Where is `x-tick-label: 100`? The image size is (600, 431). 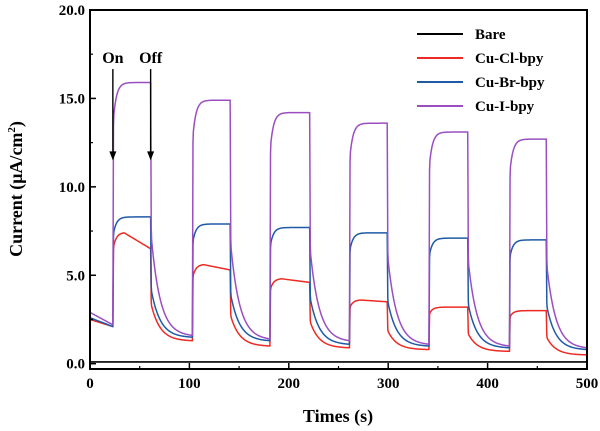
x-tick-label: 100 is located at coordinates (189, 384).